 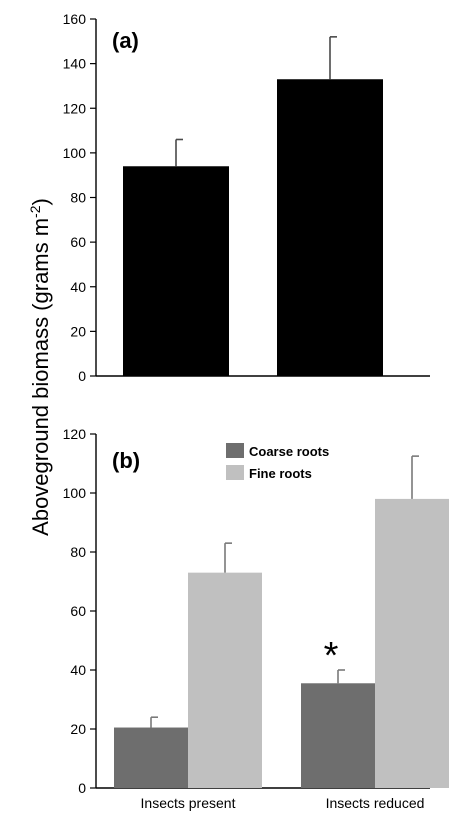 I want to click on y-tick-label: 160, so click(x=75, y=19).